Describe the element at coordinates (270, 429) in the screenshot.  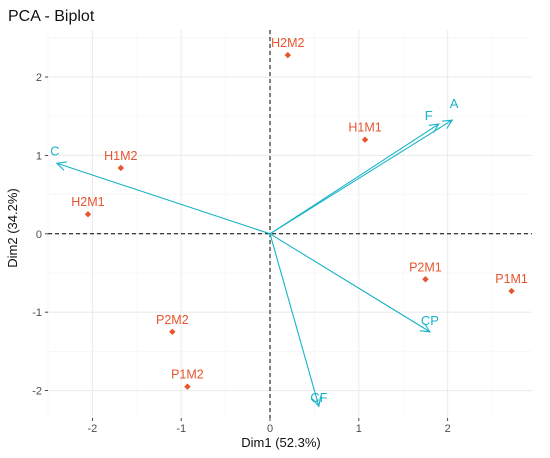
I see `x-tick-label: 0` at that location.